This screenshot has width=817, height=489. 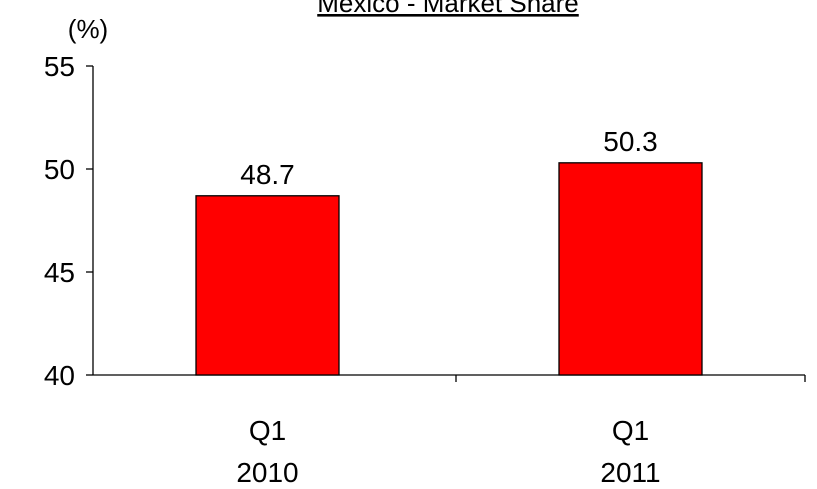 What do you see at coordinates (267, 451) in the screenshot?
I see `x-tick-label: Q1 2010` at bounding box center [267, 451].